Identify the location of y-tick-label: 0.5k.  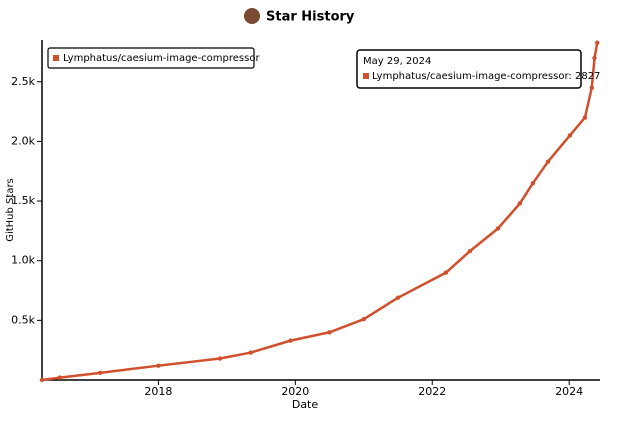
(23, 319).